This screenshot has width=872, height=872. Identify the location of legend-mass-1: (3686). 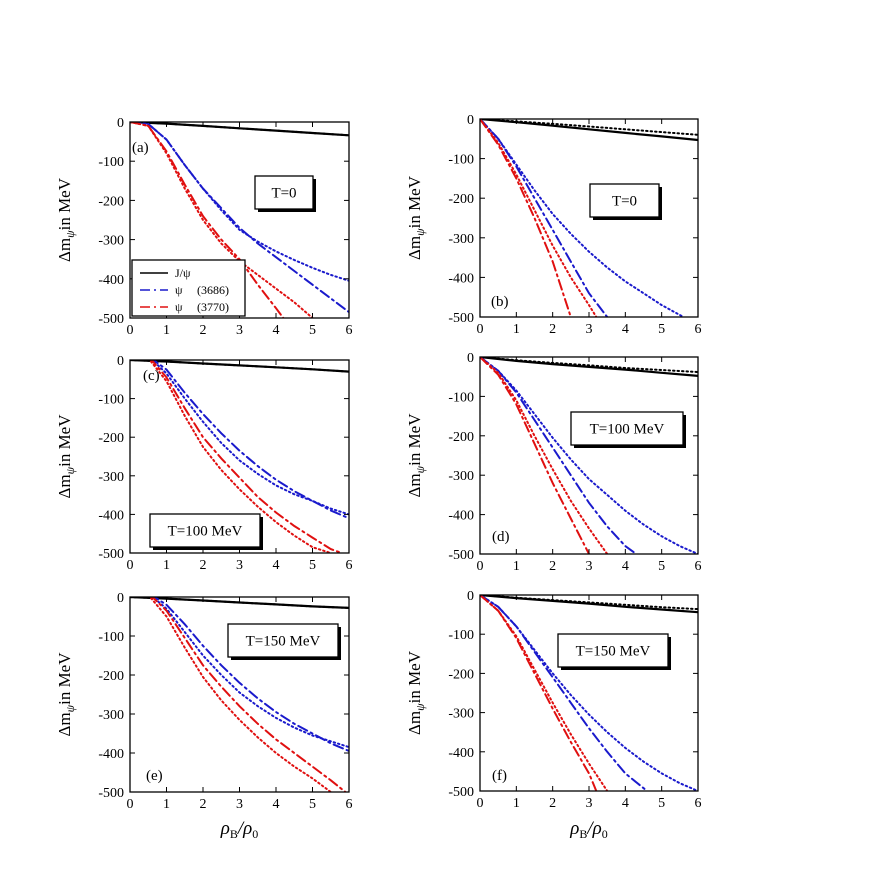
(213, 290).